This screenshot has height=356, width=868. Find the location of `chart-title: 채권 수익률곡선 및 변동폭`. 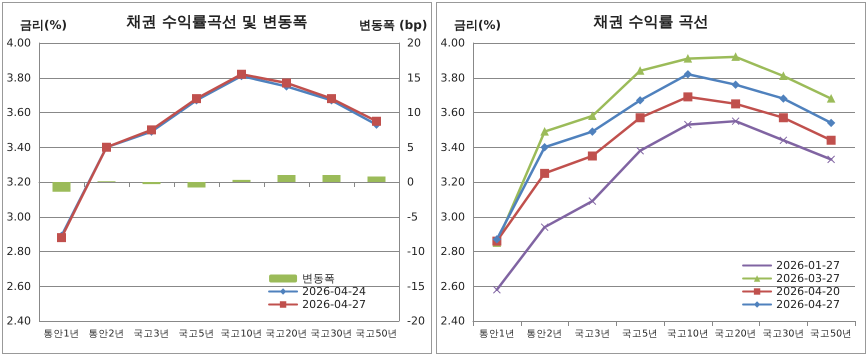

chart-title: 채권 수익률곡선 및 변동폭 is located at coordinates (217, 21).